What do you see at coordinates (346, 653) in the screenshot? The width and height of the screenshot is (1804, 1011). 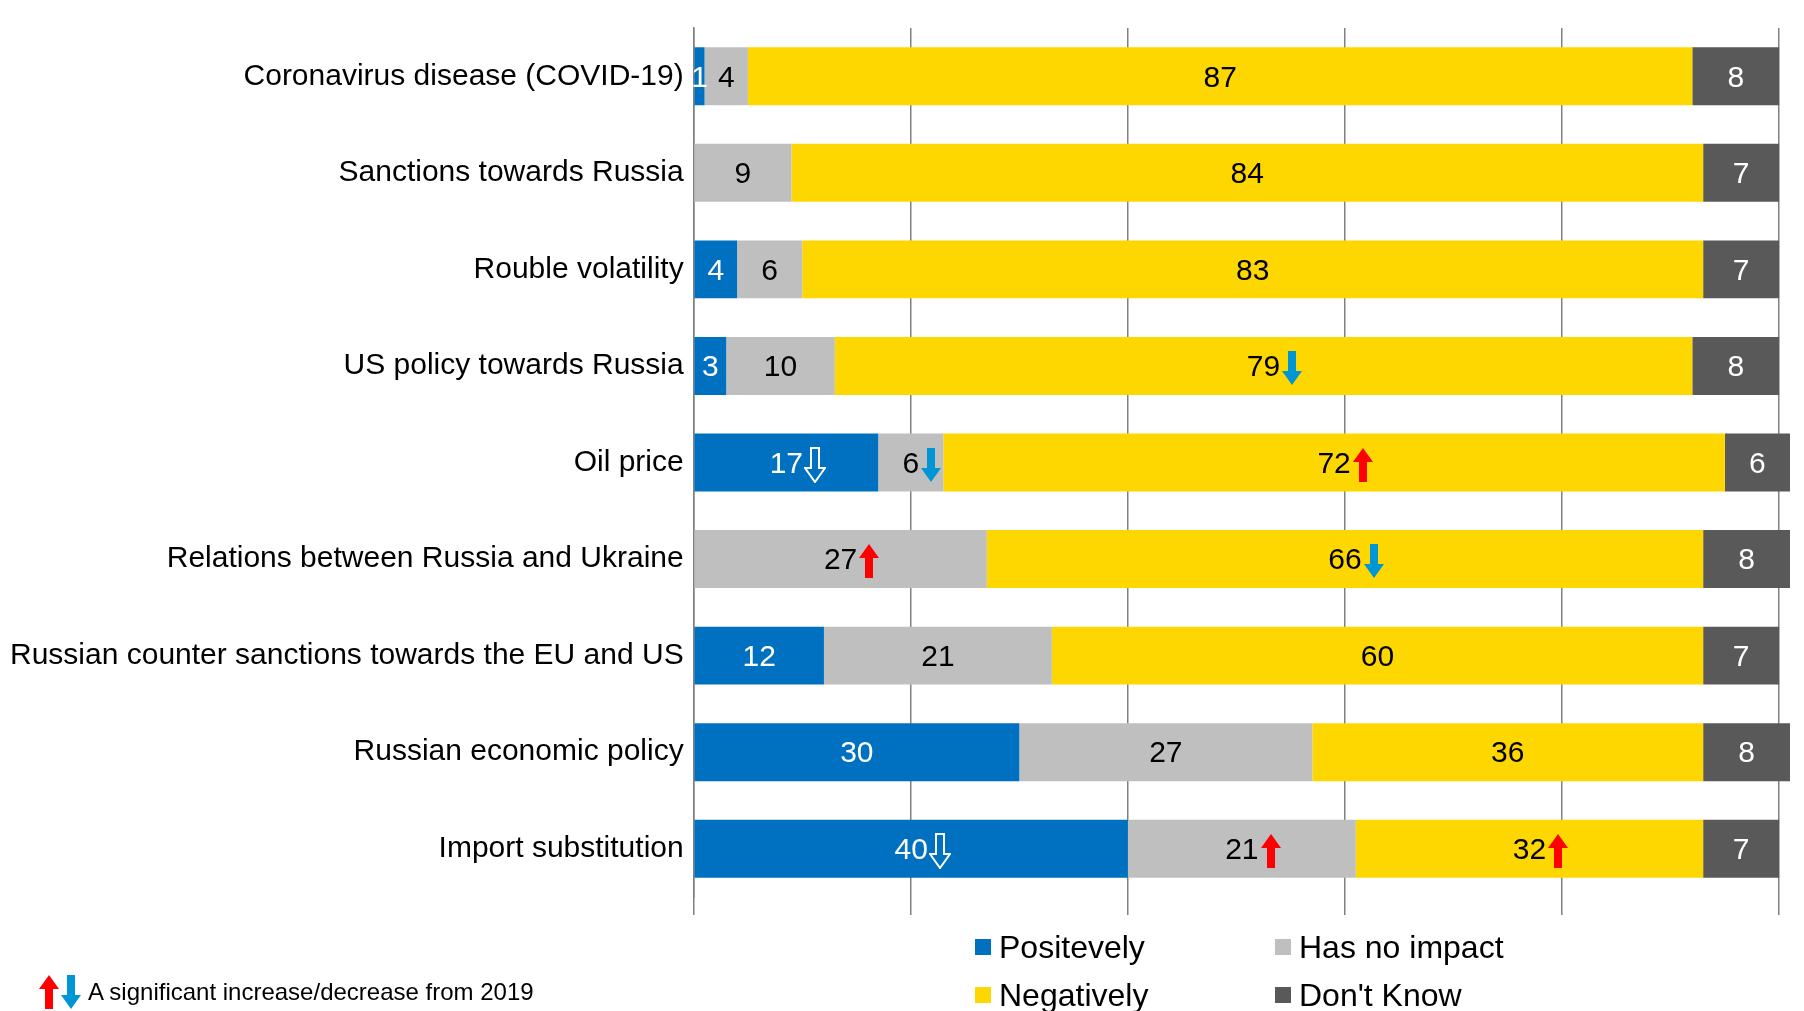 I see `y-tick-label: Russian counter sanctions towards the EU and US` at bounding box center [346, 653].